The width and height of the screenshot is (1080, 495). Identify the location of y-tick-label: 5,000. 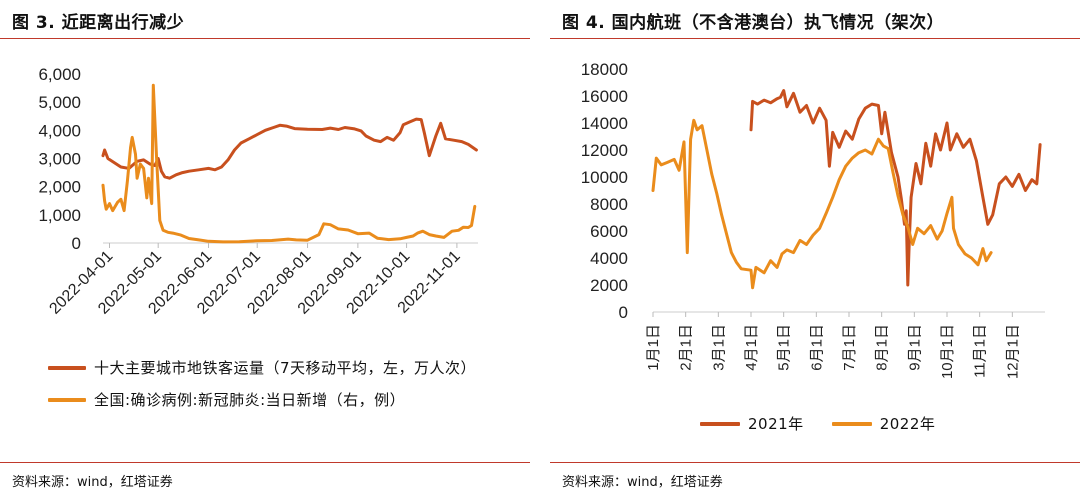
(59, 102).